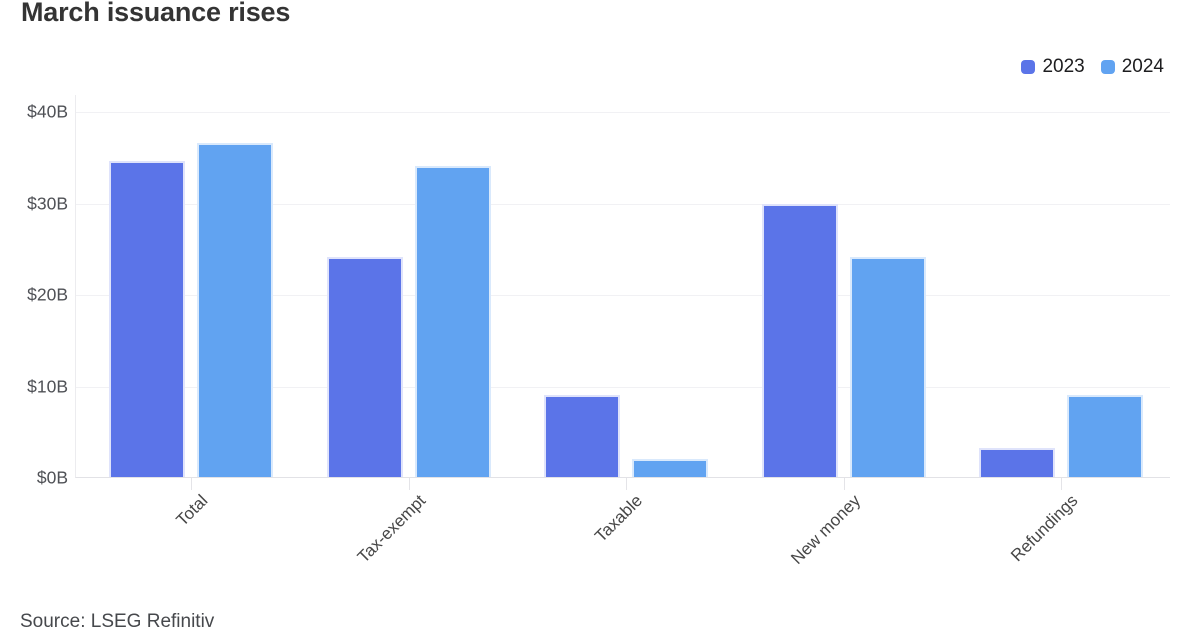  What do you see at coordinates (147, 319) in the screenshot?
I see `bar-2023-total` at bounding box center [147, 319].